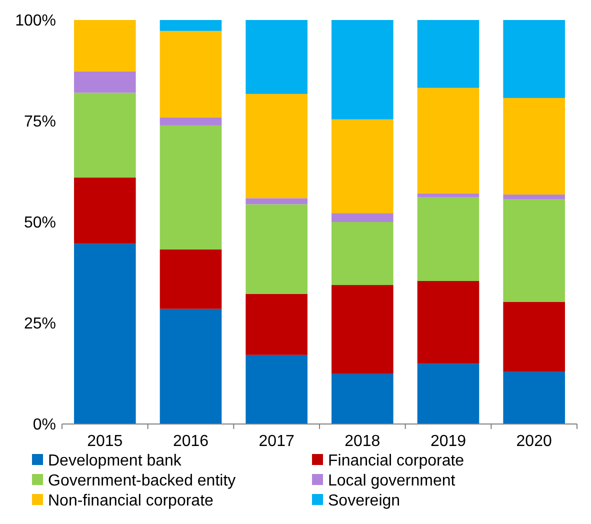 The width and height of the screenshot is (591, 524). What do you see at coordinates (40, 122) in the screenshot?
I see `y-tick-label: 75%` at bounding box center [40, 122].